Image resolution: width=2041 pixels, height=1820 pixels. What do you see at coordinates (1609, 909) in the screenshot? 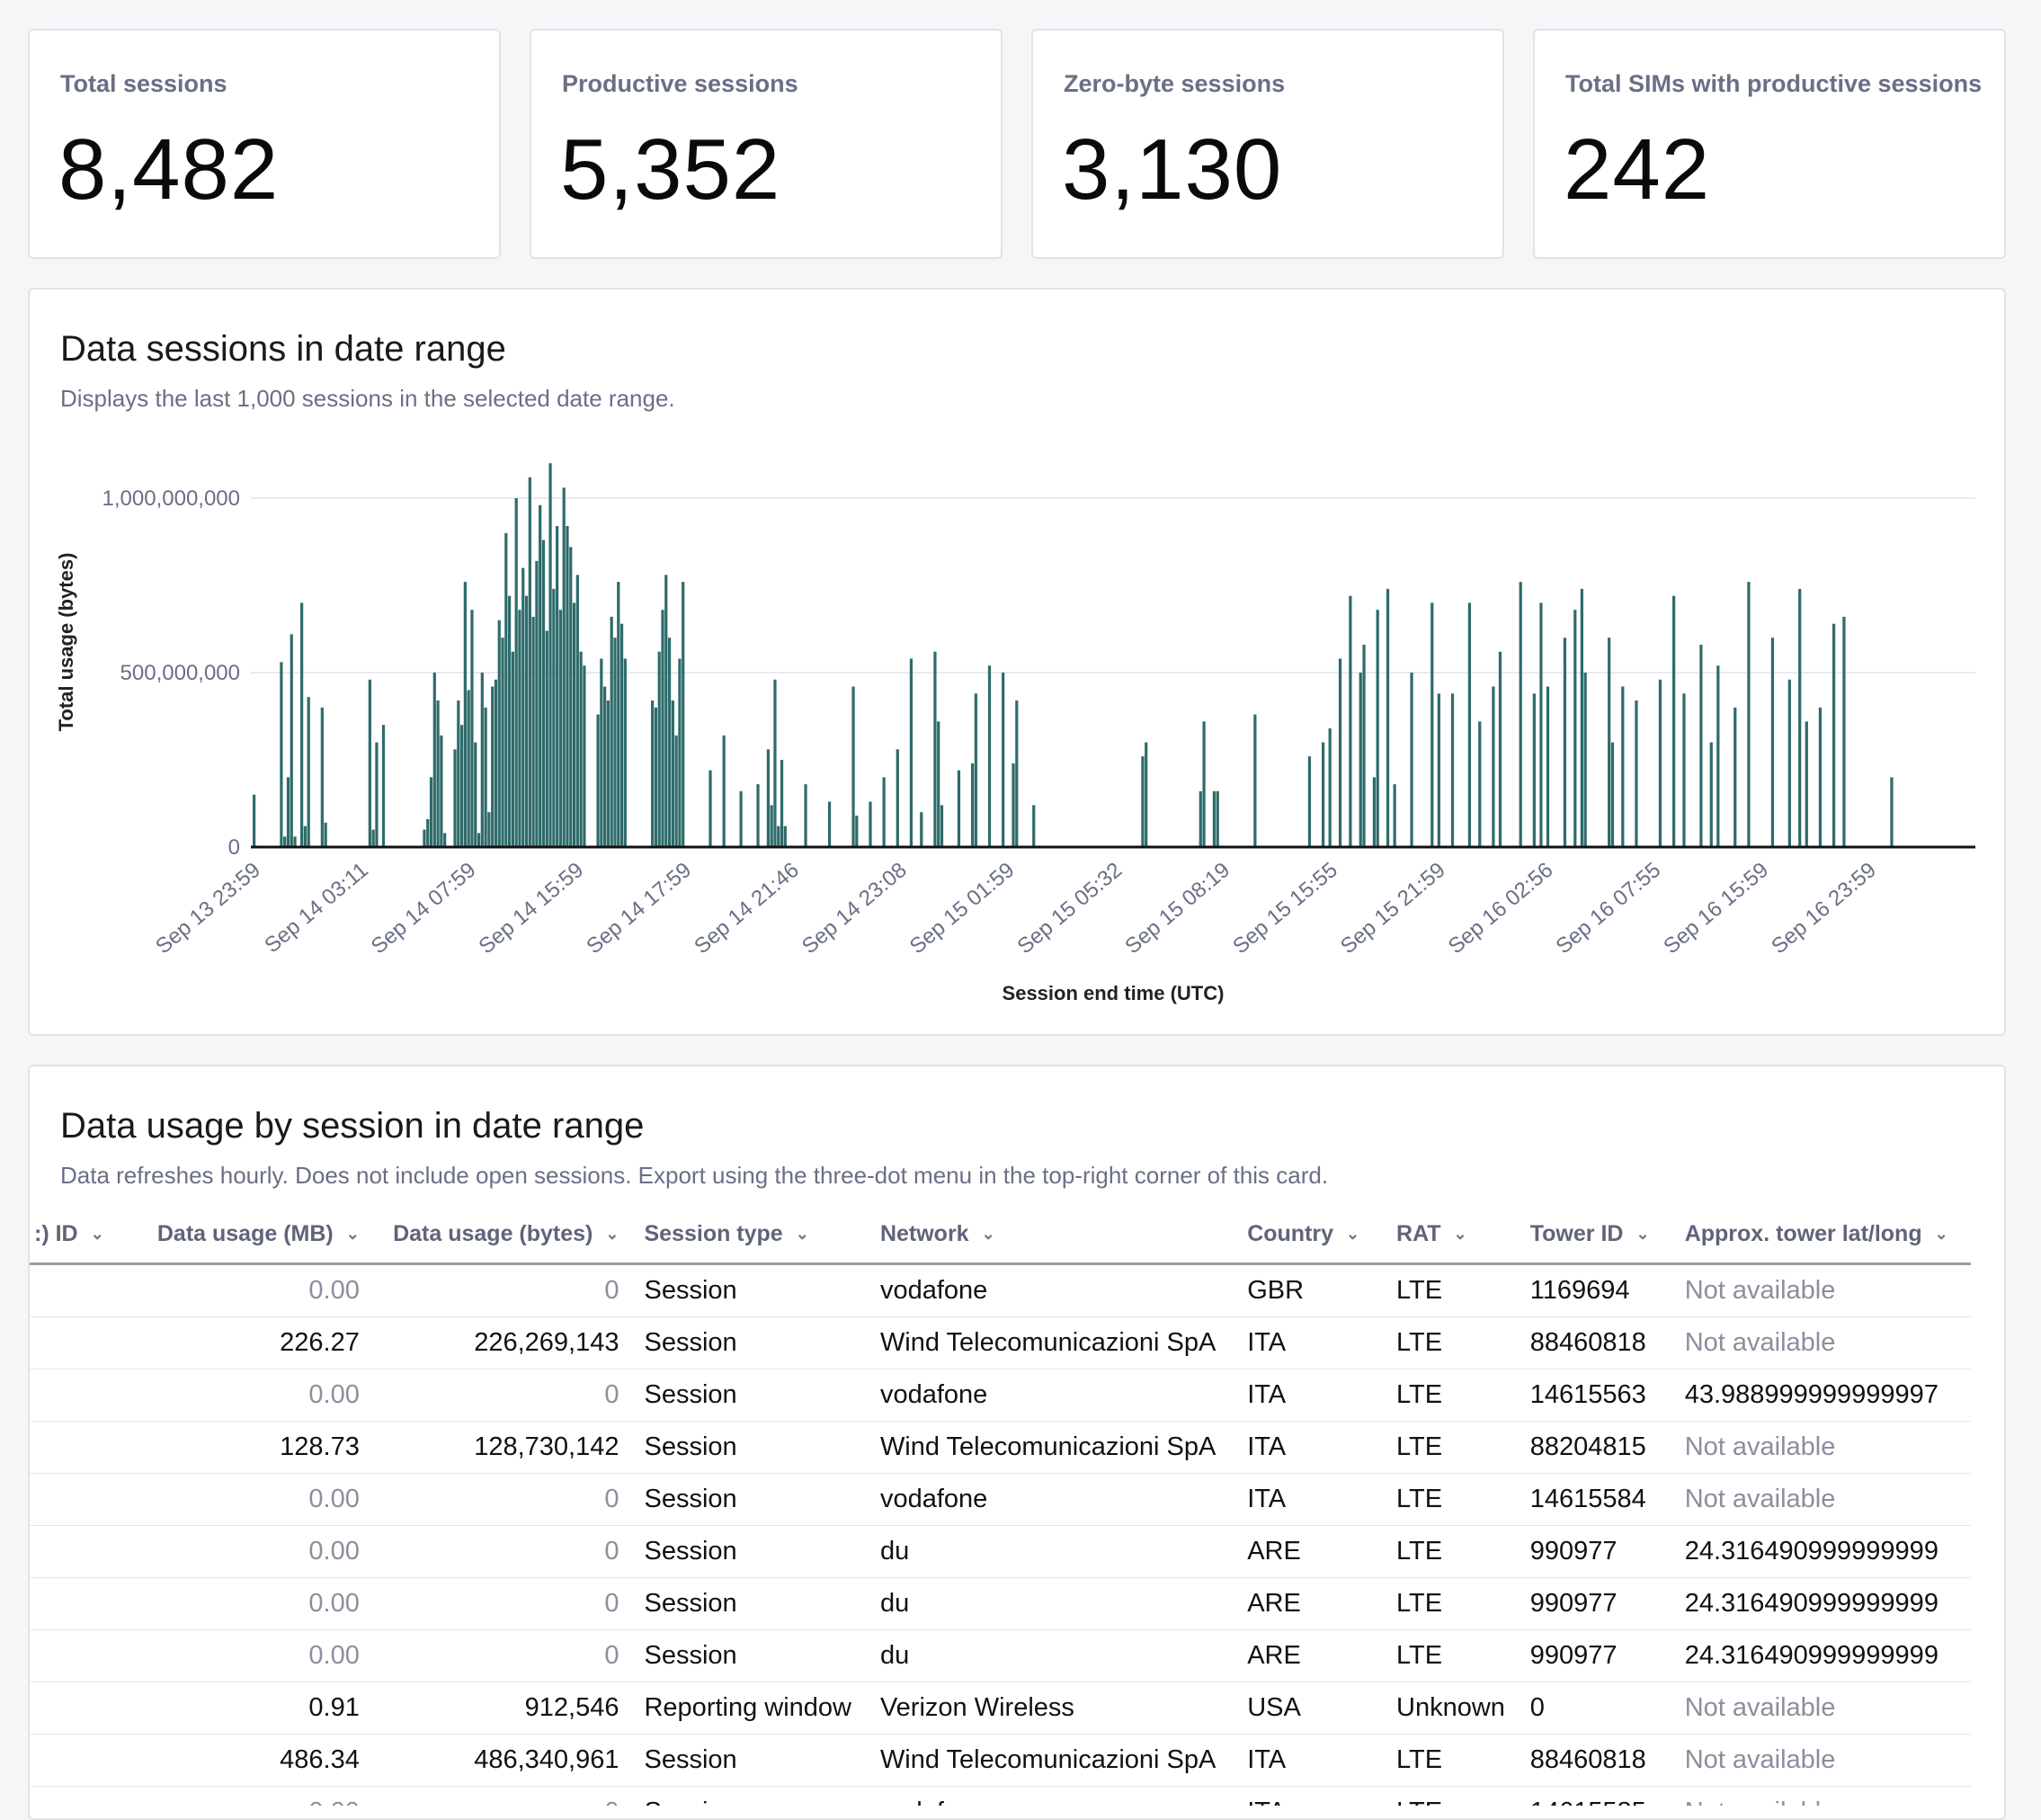
I see `x-tick-label: Sep 16 07:55` at bounding box center [1609, 909].